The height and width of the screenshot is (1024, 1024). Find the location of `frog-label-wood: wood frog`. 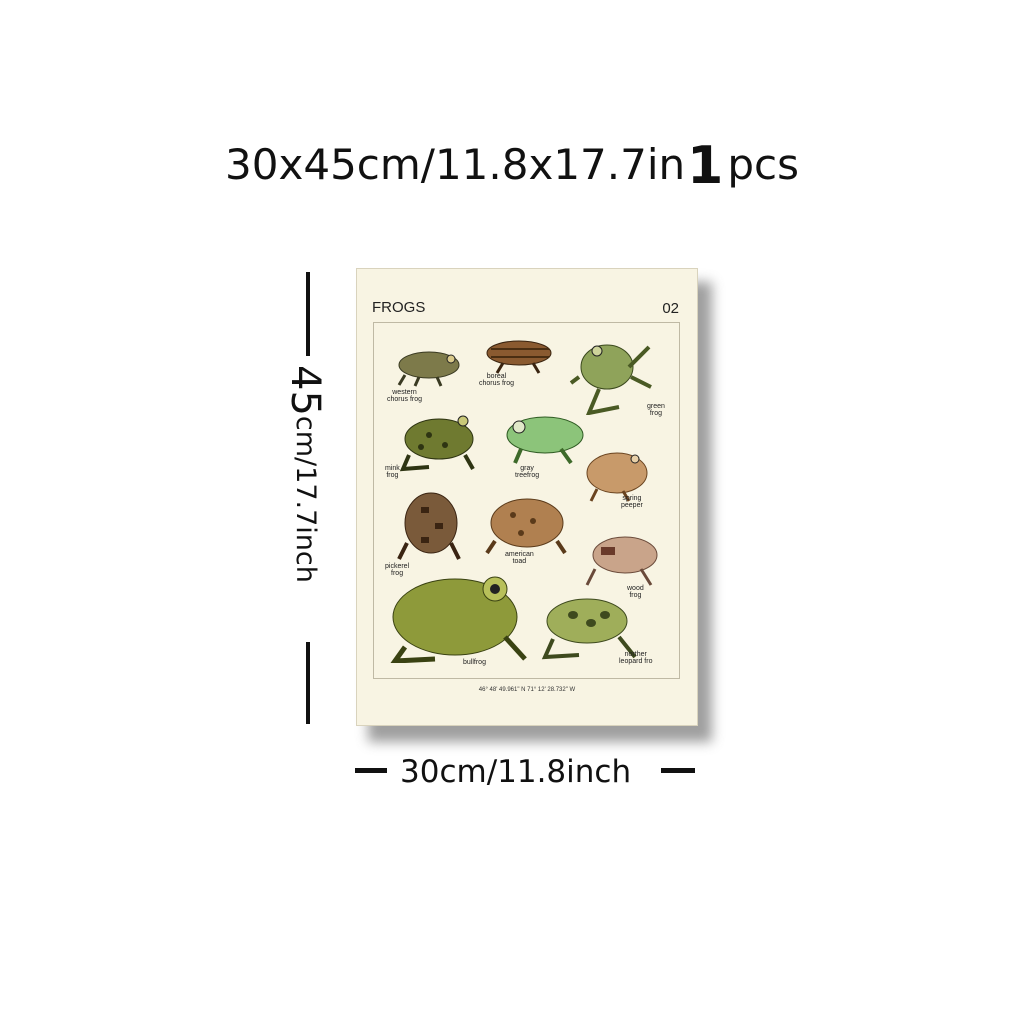

frog-label-wood: wood frog is located at coordinates (635, 592).